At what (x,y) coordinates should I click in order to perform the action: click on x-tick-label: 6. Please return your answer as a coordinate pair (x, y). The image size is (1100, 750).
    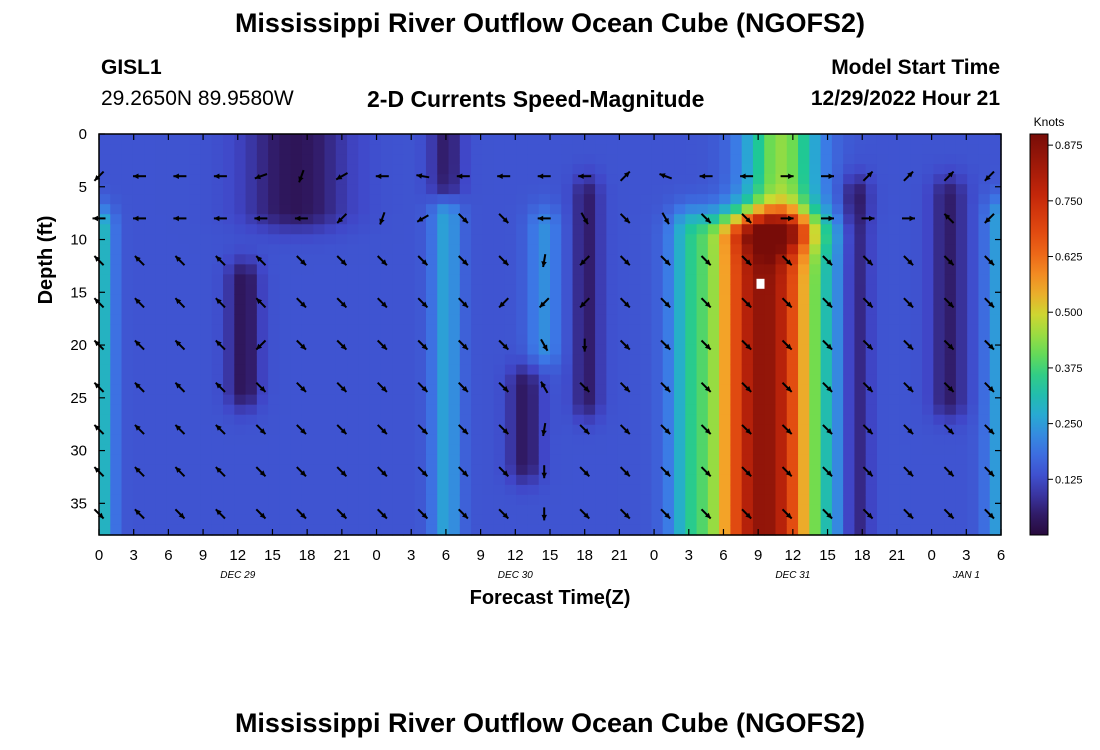
    Looking at the image, I should click on (1001, 555).